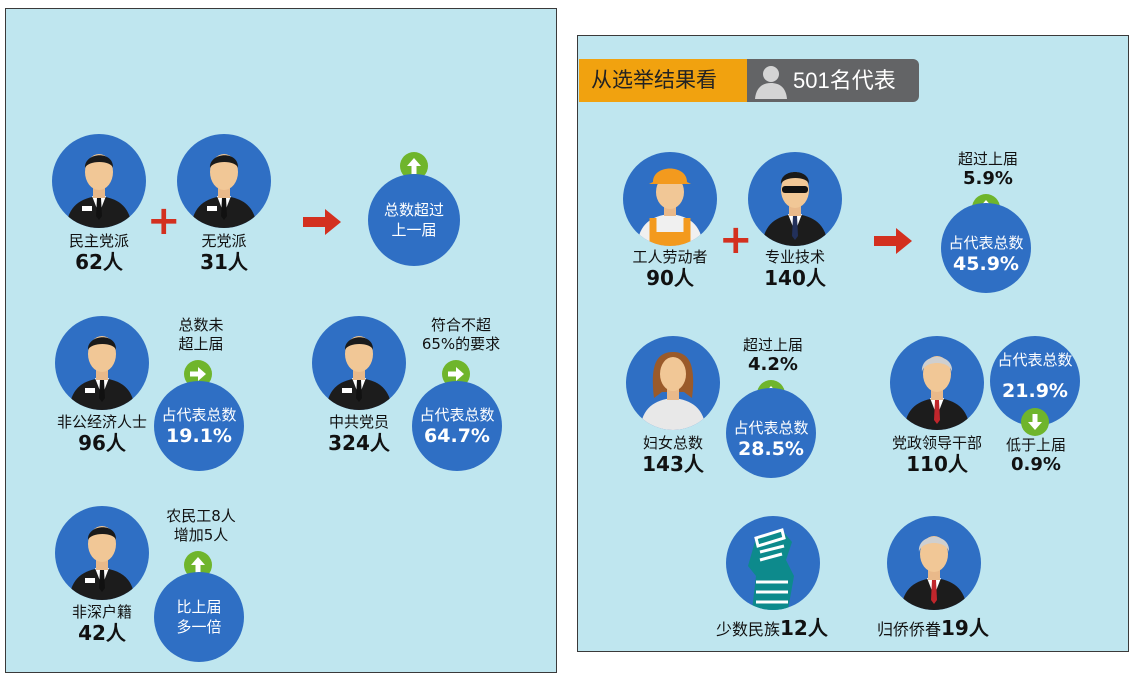 This screenshot has height=683, width=1142. I want to click on person-silhouette-icon, so click(771, 82).